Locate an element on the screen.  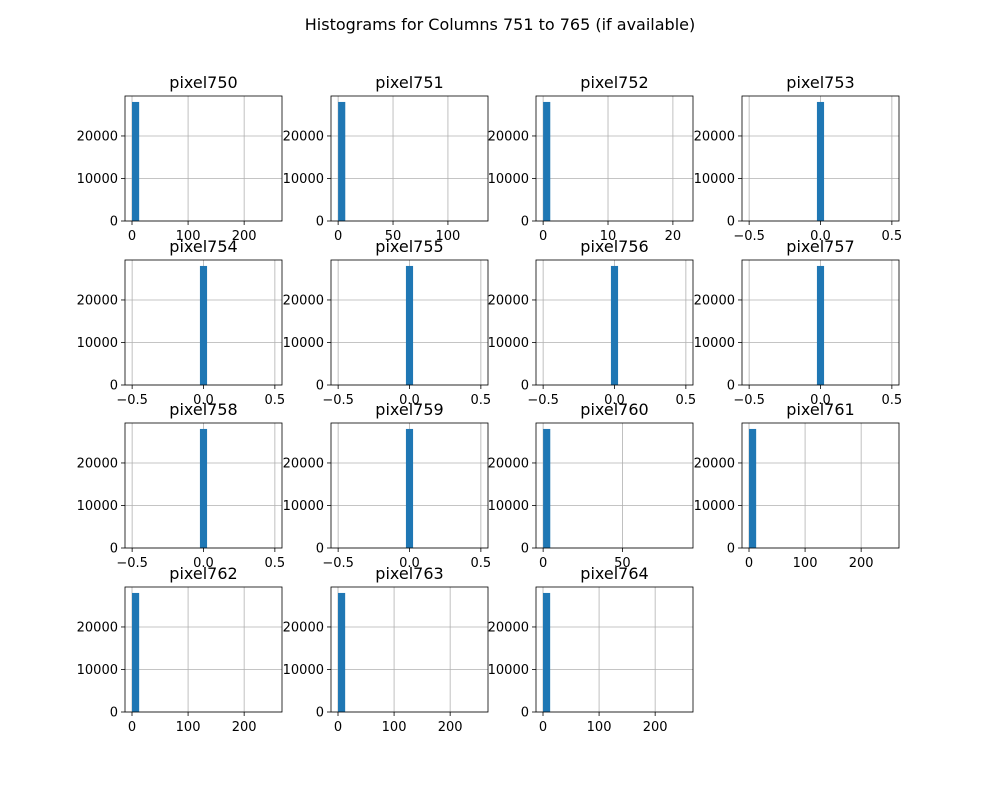
panel-pixel761: 0 100 200 0 10000 20000 pixel761 is located at coordinates (797, 485).